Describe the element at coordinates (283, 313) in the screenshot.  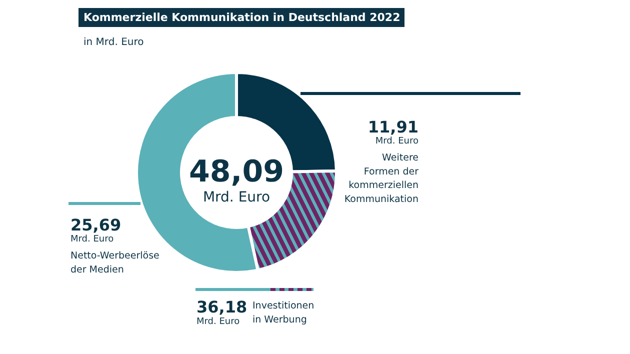
I see `text: Investitionen in Werbung` at that location.